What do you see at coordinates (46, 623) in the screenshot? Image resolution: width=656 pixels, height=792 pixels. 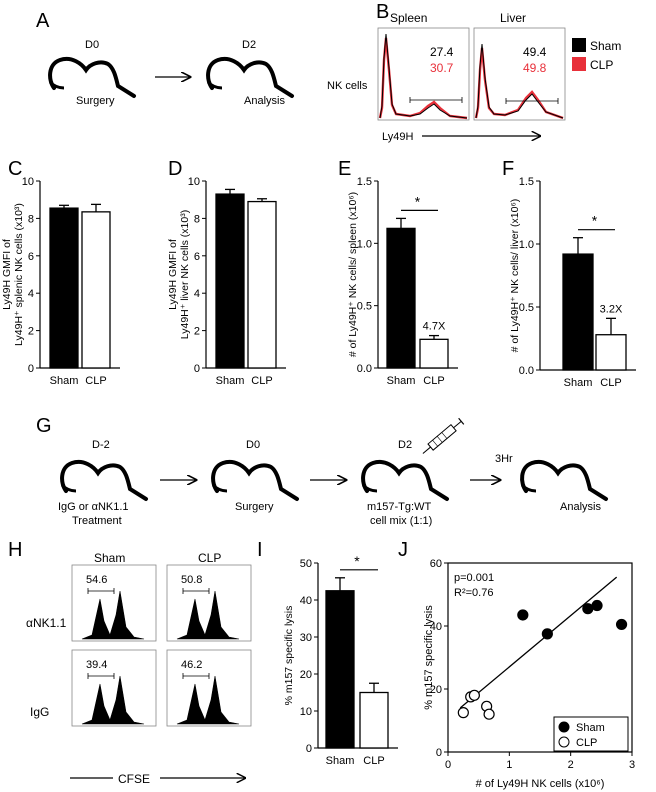 I see `row-label-anti-nk1-1: αNK1.1` at bounding box center [46, 623].